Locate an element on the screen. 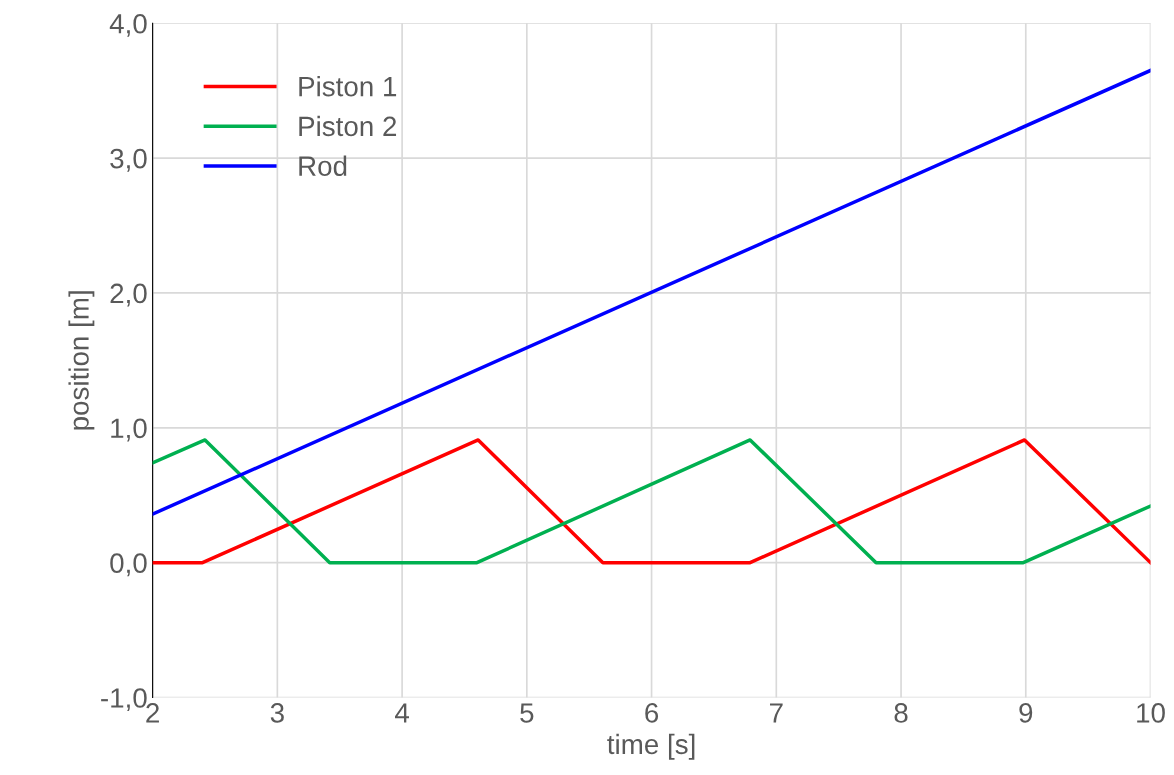  x-axis-title: time [s] is located at coordinates (651, 746).